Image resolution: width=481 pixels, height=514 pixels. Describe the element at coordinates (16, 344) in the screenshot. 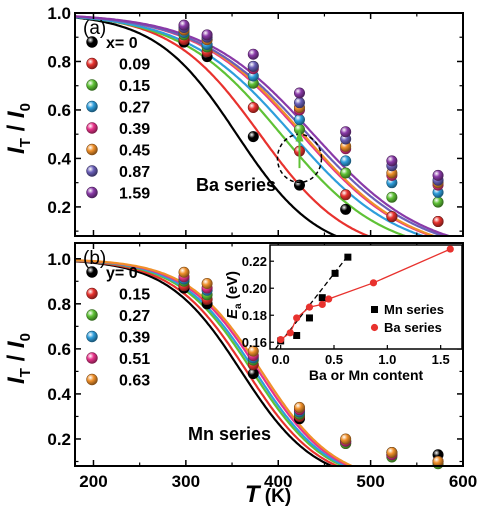

I see `y-label-main2: I` at that location.